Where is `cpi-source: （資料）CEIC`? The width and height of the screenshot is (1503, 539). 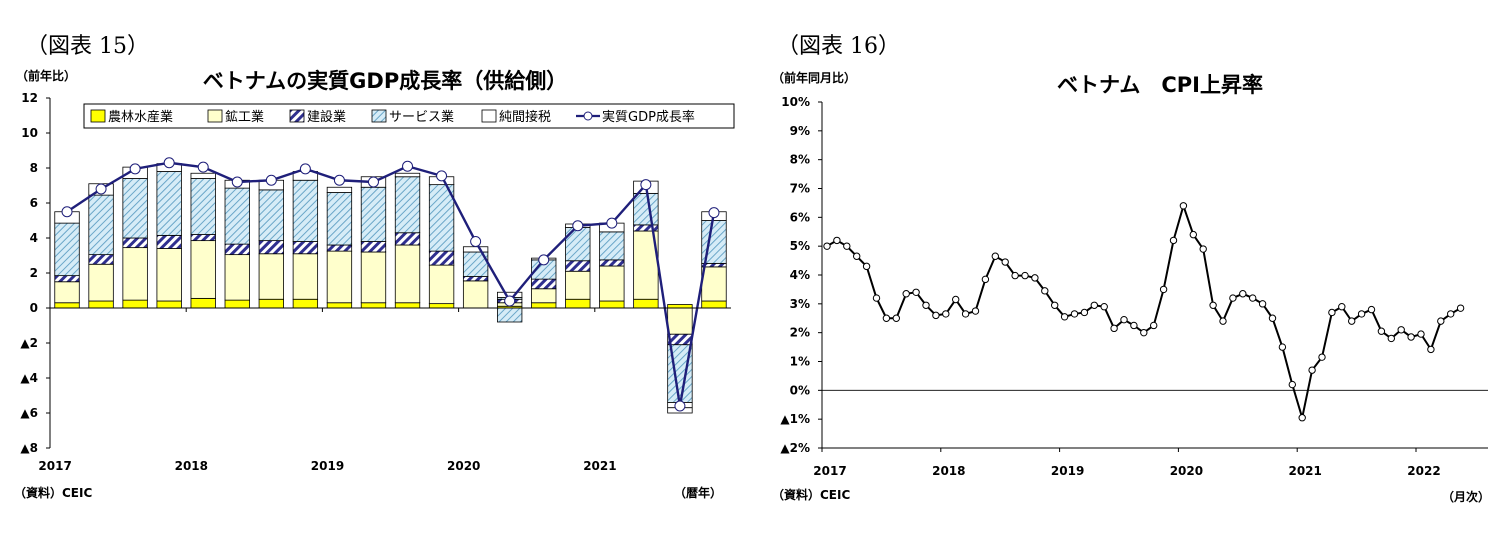 cpi-source: （資料）CEIC is located at coordinates (811, 494).